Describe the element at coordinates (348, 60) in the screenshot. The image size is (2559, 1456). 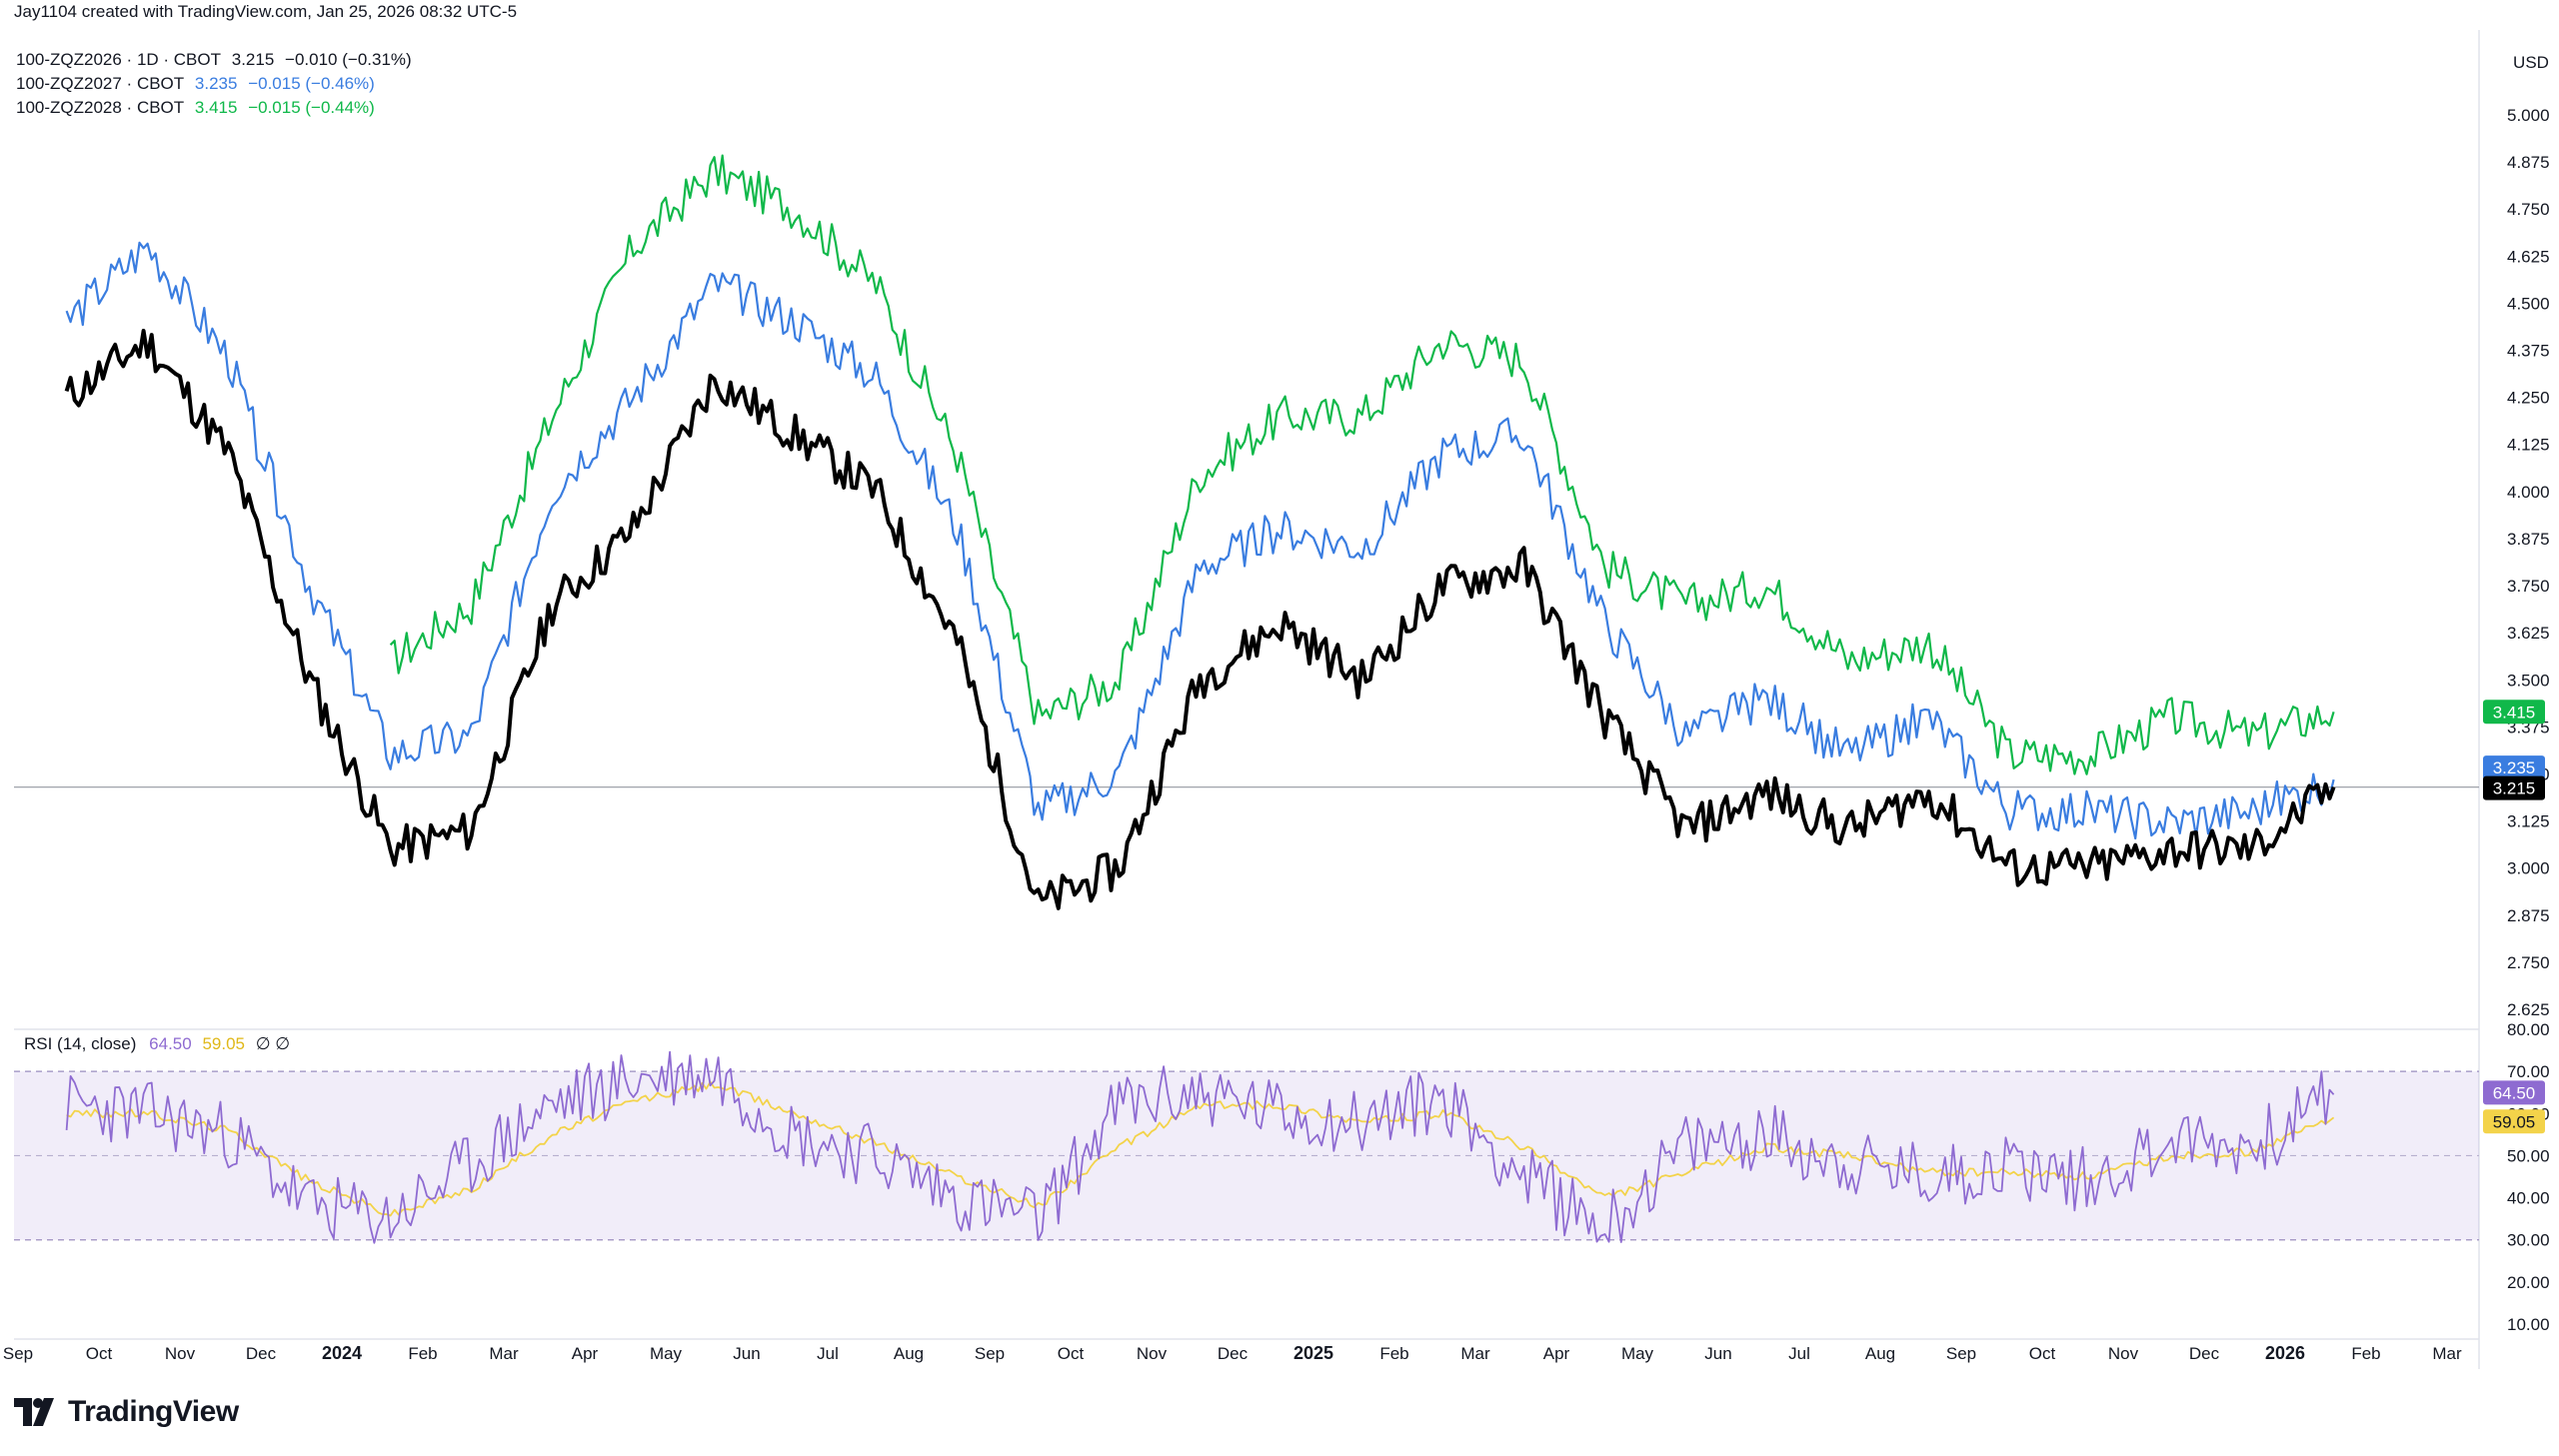
I see `legend-change: −0.010 (−0.31%)` at that location.